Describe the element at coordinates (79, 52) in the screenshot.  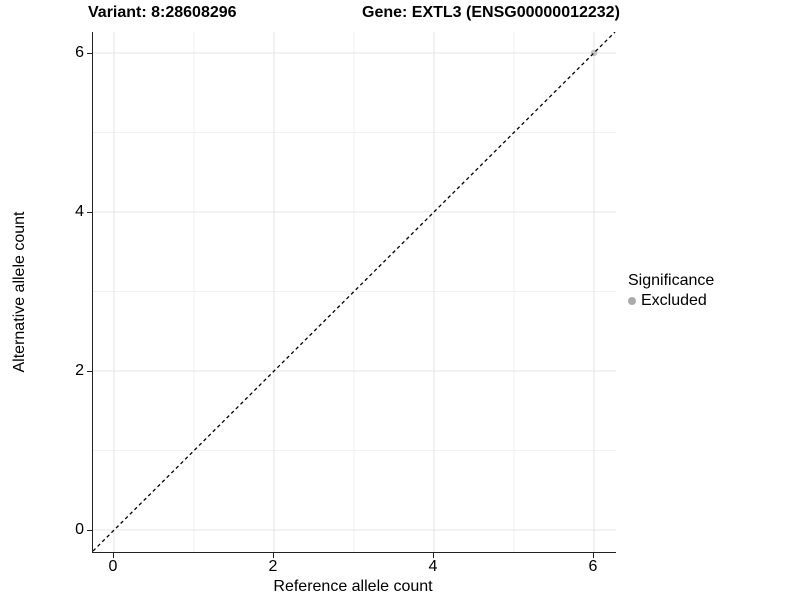
I see `y-tick-label: 6` at that location.